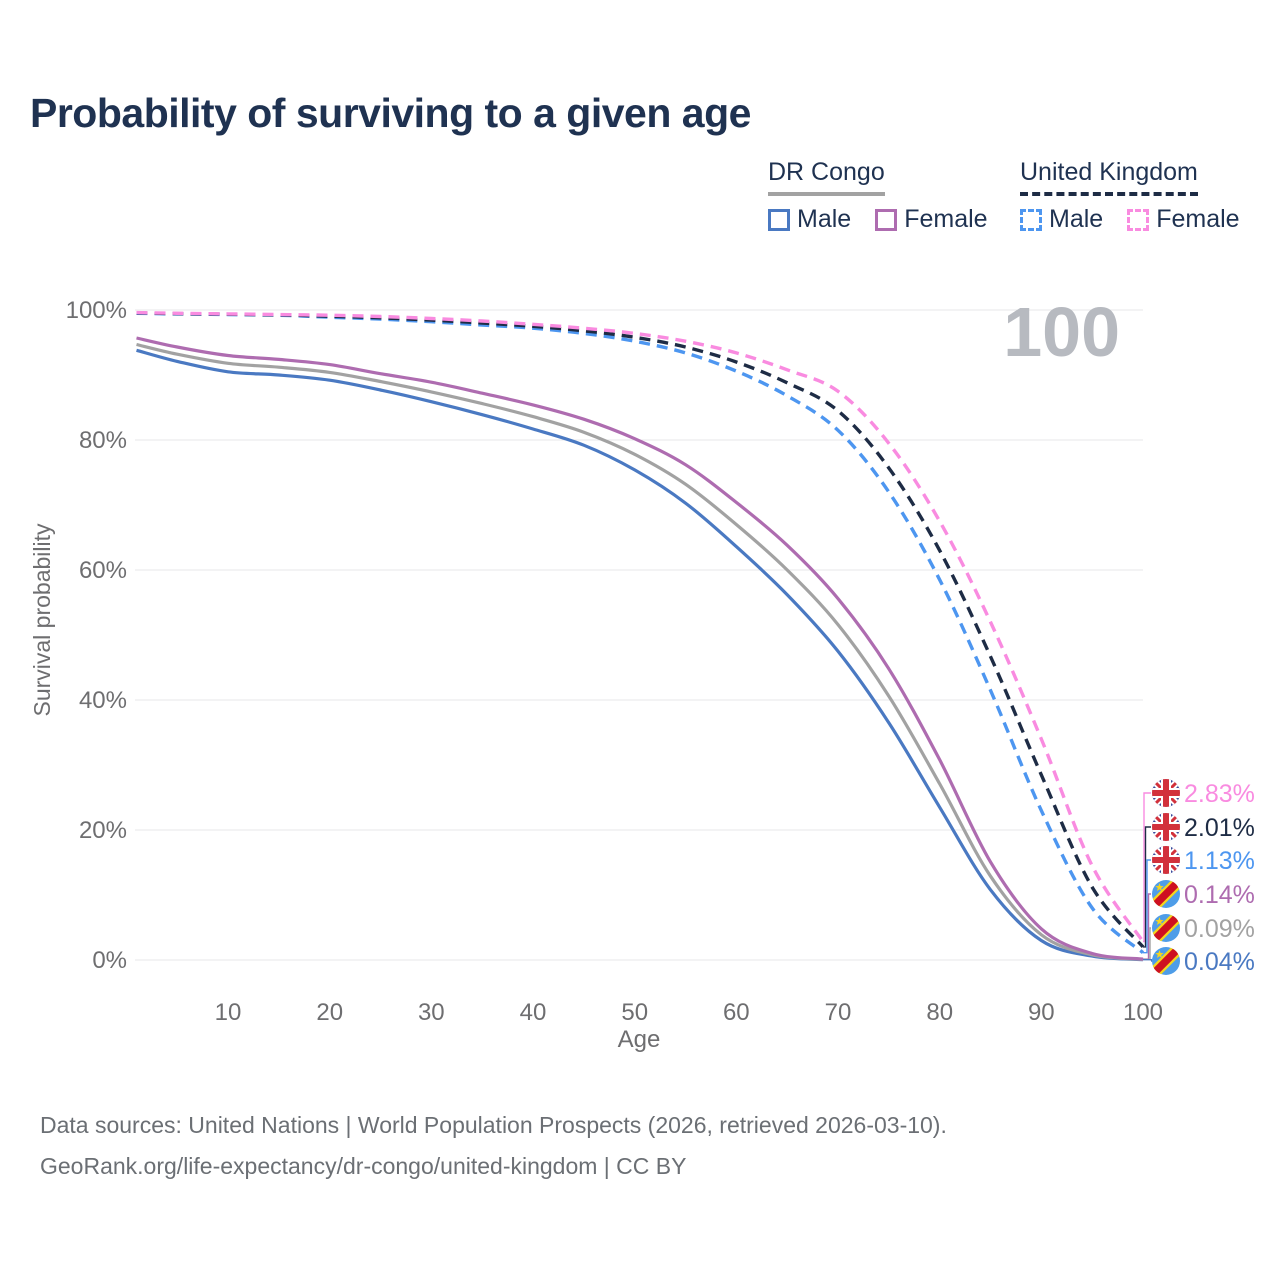 The width and height of the screenshot is (1280, 1280). What do you see at coordinates (1219, 794) in the screenshot?
I see `end-label-value: 2.83%` at bounding box center [1219, 794].